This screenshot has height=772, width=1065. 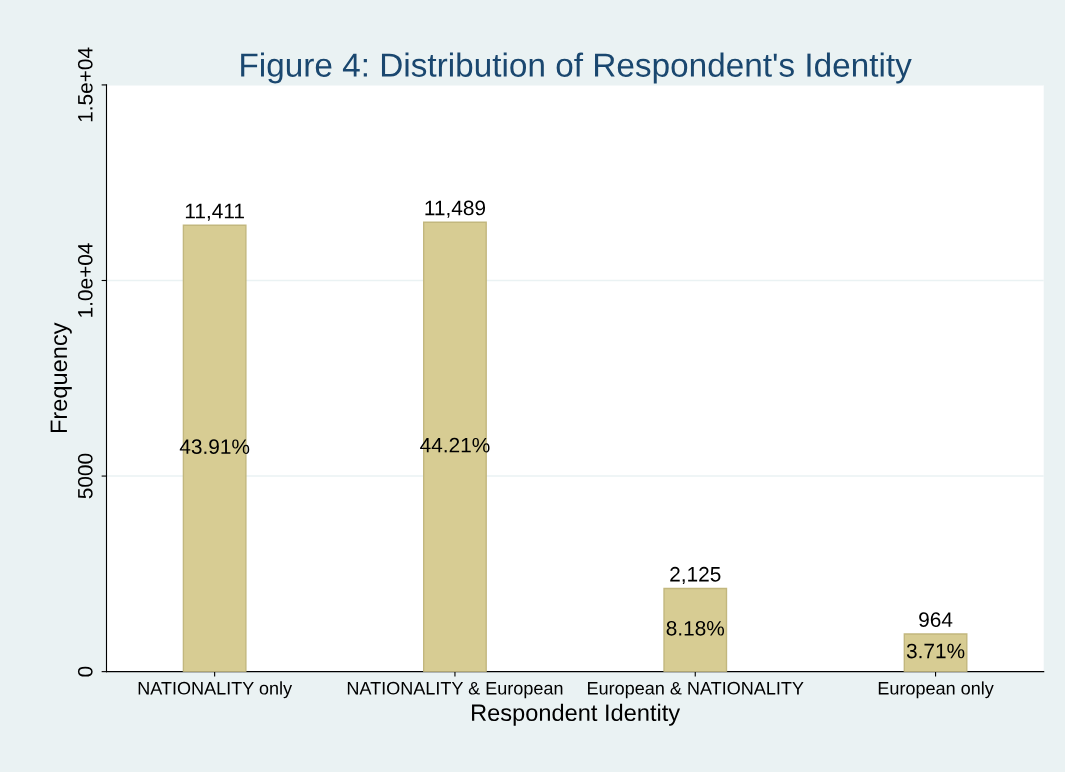 I want to click on x-tick-label: European only, so click(x=936, y=690).